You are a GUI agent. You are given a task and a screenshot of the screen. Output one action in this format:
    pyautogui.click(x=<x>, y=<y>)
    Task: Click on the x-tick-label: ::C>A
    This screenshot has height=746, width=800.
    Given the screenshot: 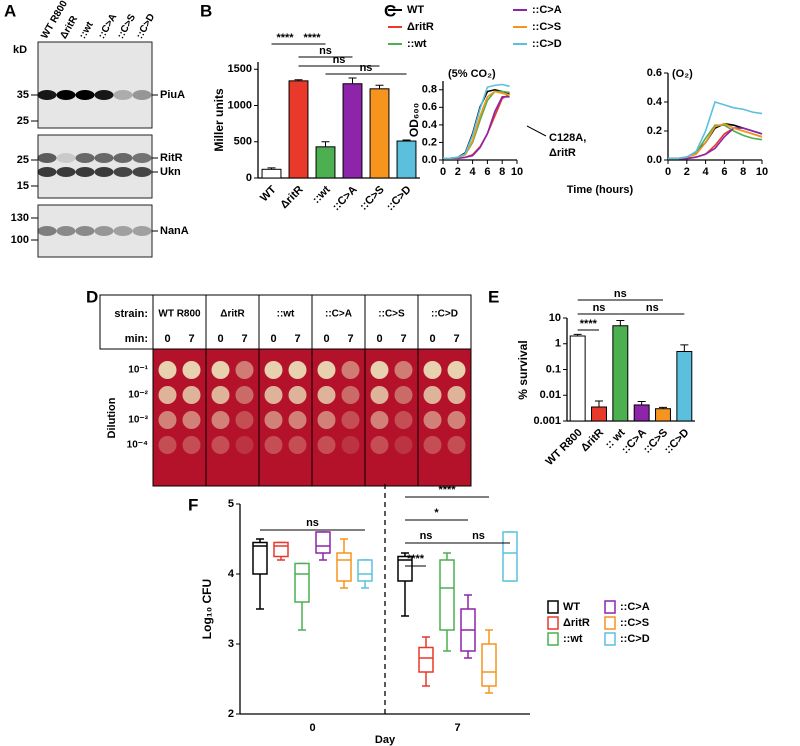 What is the action you would take?
    pyautogui.click(x=344, y=198)
    